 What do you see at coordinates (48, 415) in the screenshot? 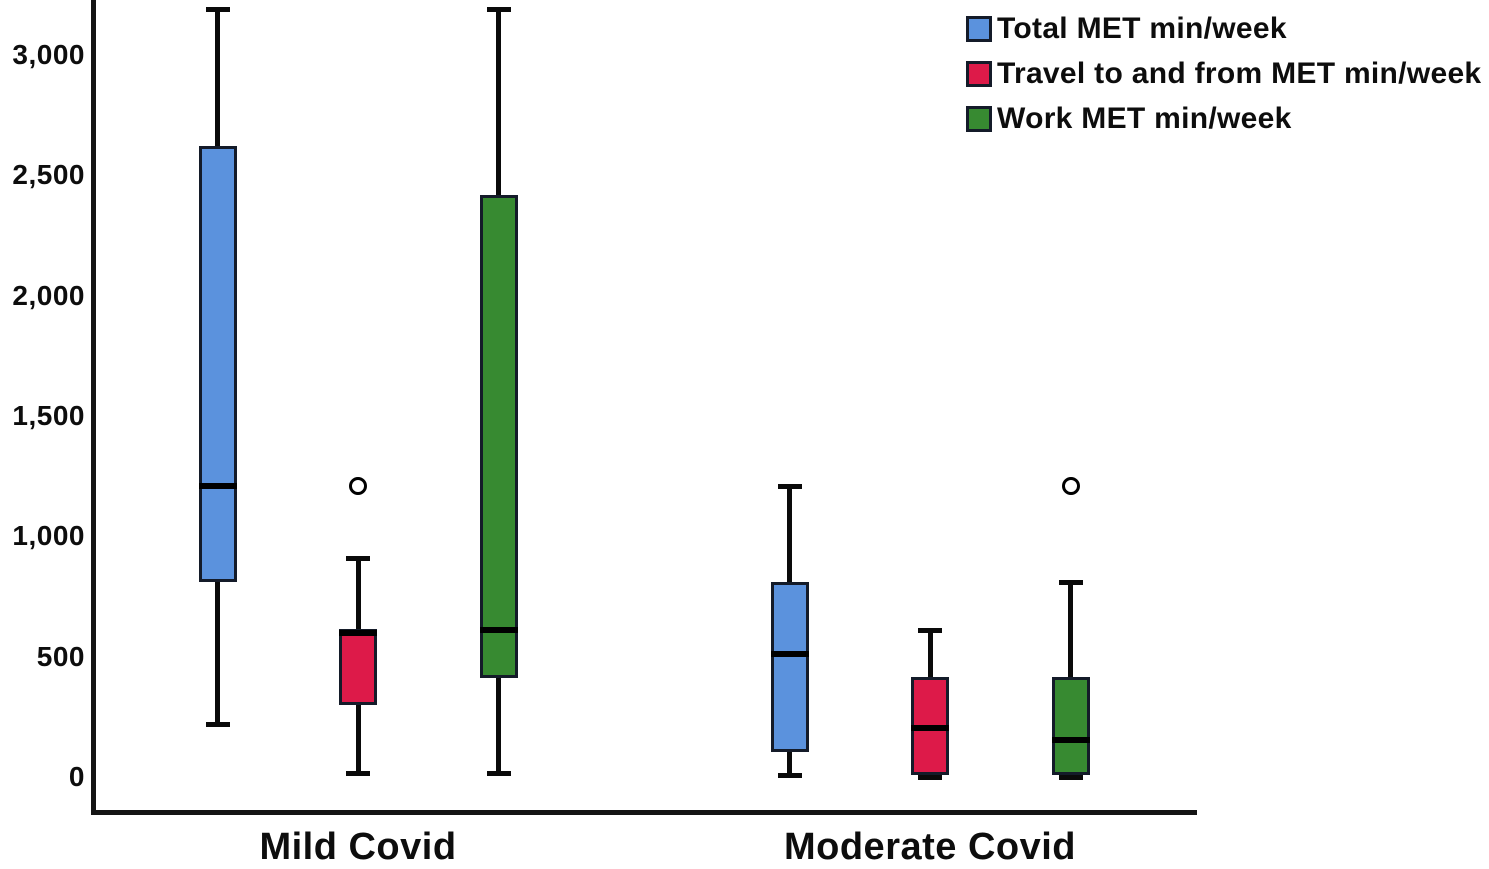
I see `y-tick-label: 1,500` at bounding box center [48, 415].